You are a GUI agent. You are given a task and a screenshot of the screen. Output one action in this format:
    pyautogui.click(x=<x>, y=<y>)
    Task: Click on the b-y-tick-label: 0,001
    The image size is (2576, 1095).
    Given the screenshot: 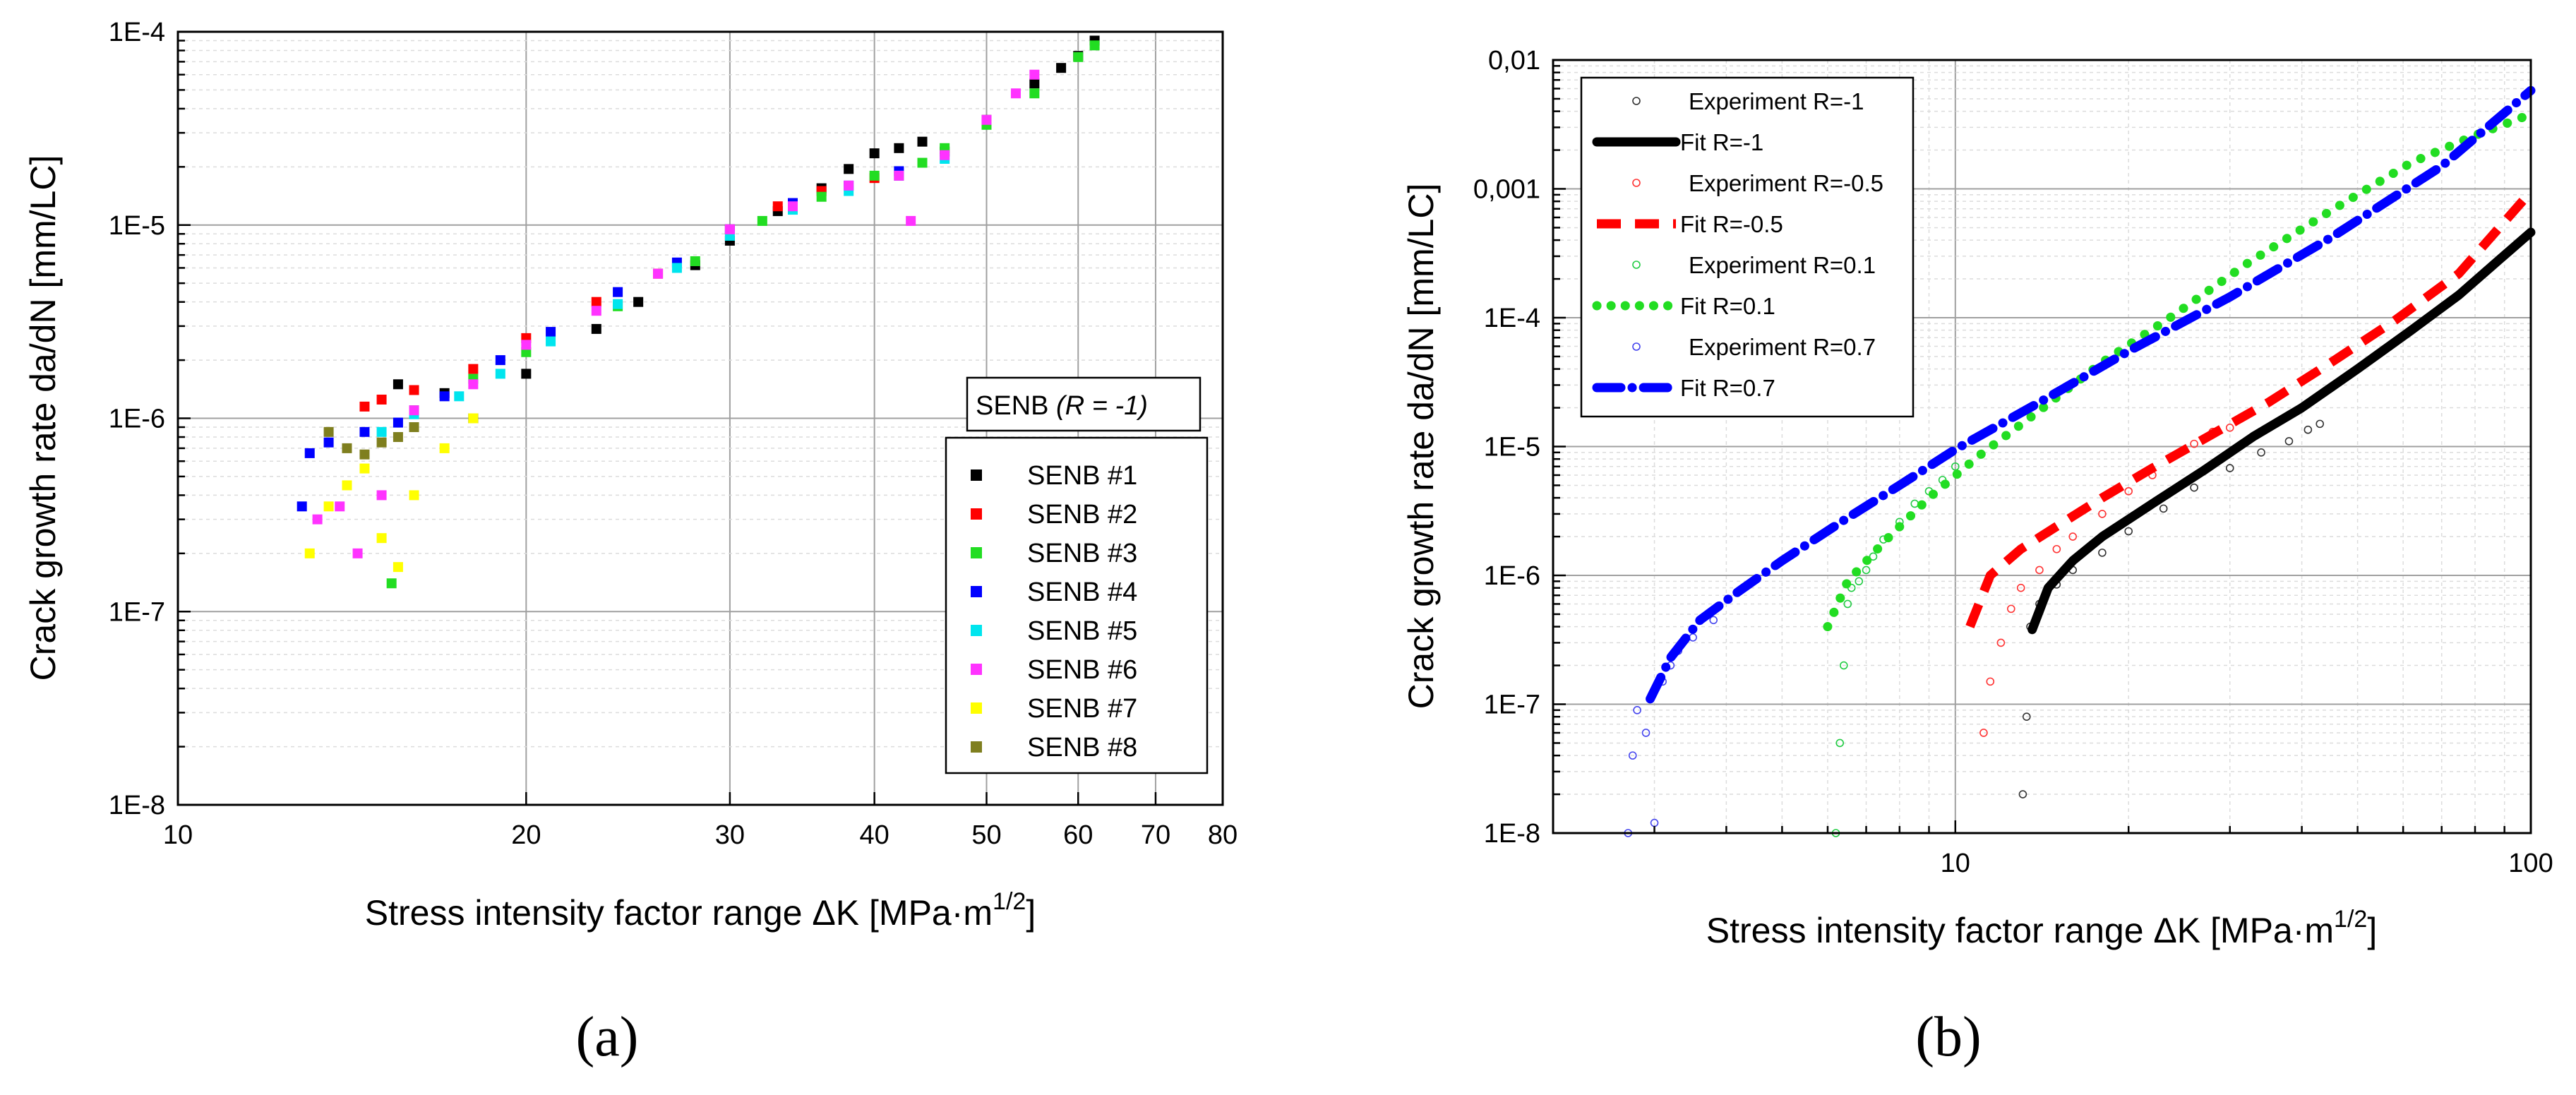 What is the action you would take?
    pyautogui.click(x=1506, y=190)
    